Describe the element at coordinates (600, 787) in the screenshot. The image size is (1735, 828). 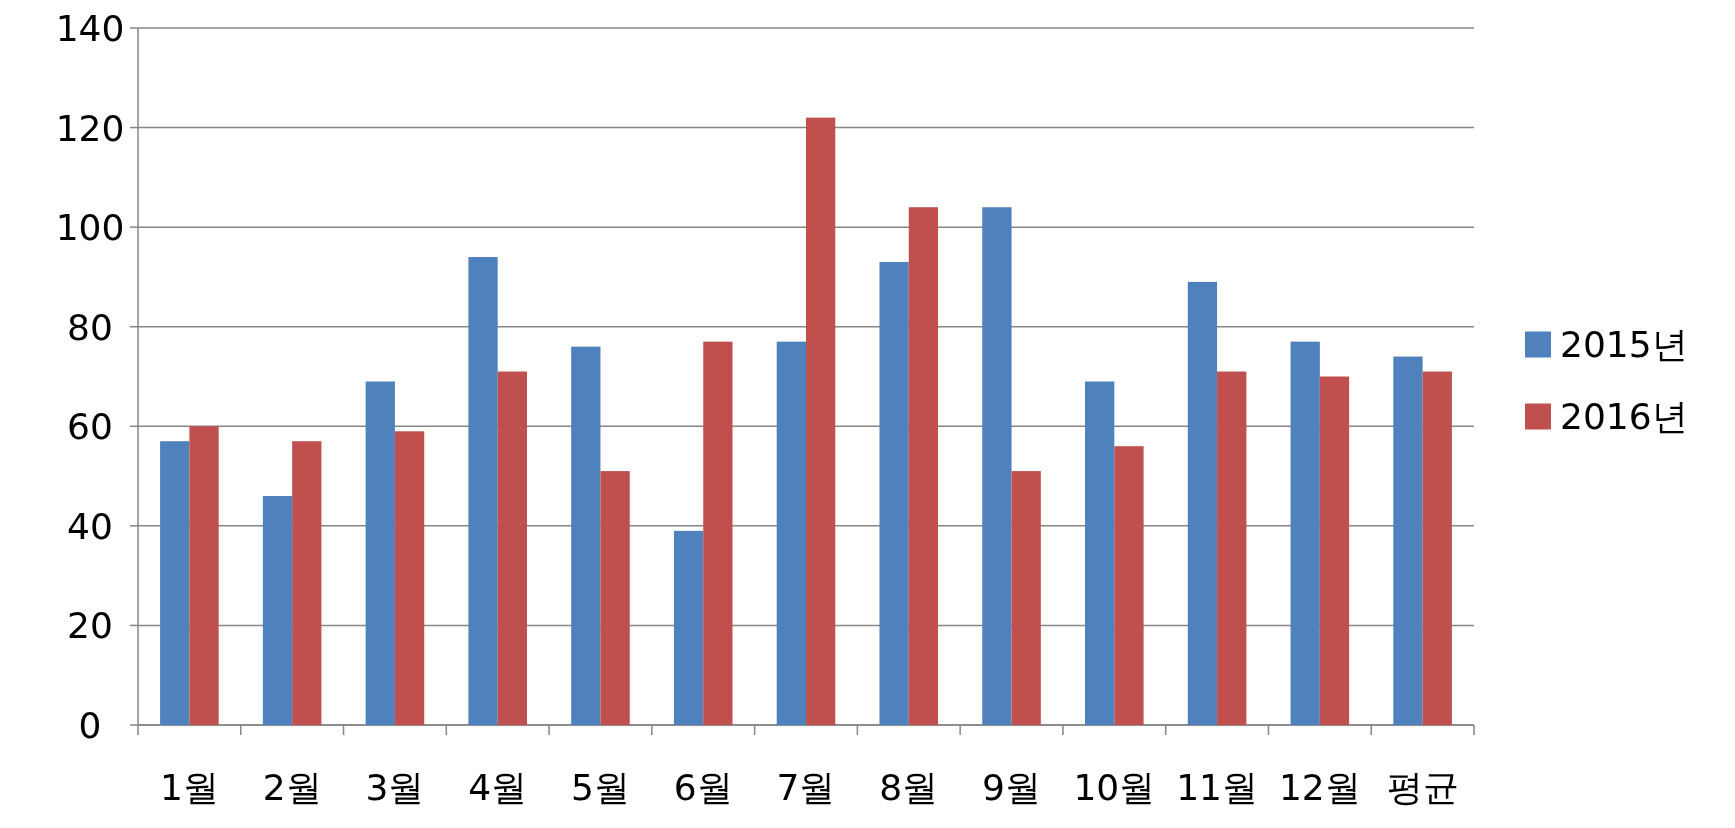
I see `x-tick-label: 5월` at that location.